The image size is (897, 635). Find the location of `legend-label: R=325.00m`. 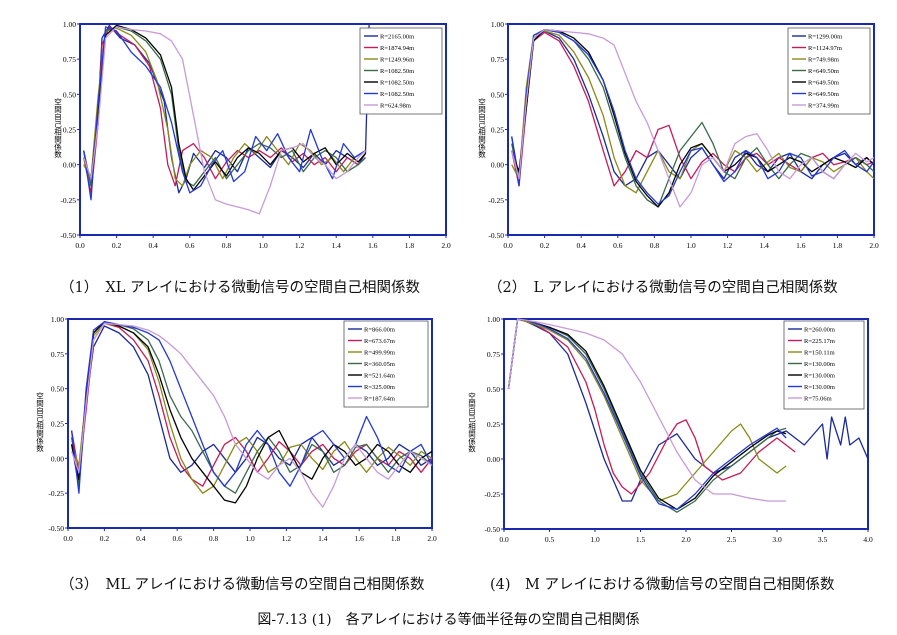

legend-label: R=325.00m is located at coordinates (379, 387).